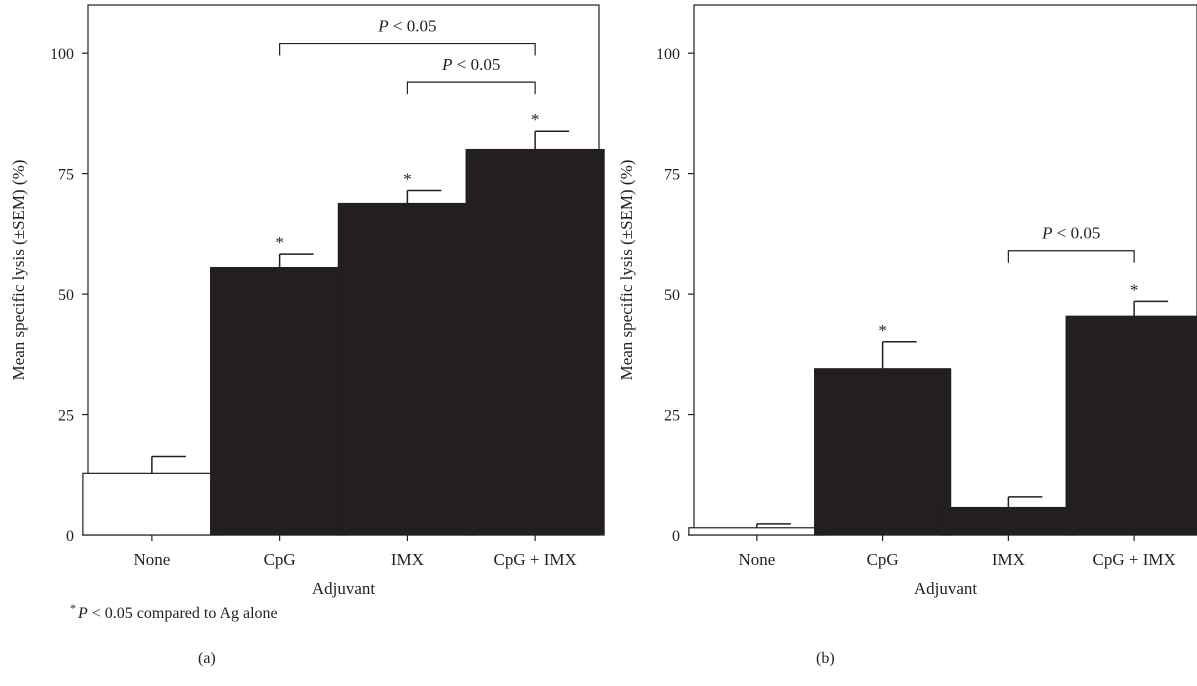 This screenshot has height=686, width=1197. Describe the element at coordinates (207, 658) in the screenshot. I see `panel-label-a: (a)` at that location.